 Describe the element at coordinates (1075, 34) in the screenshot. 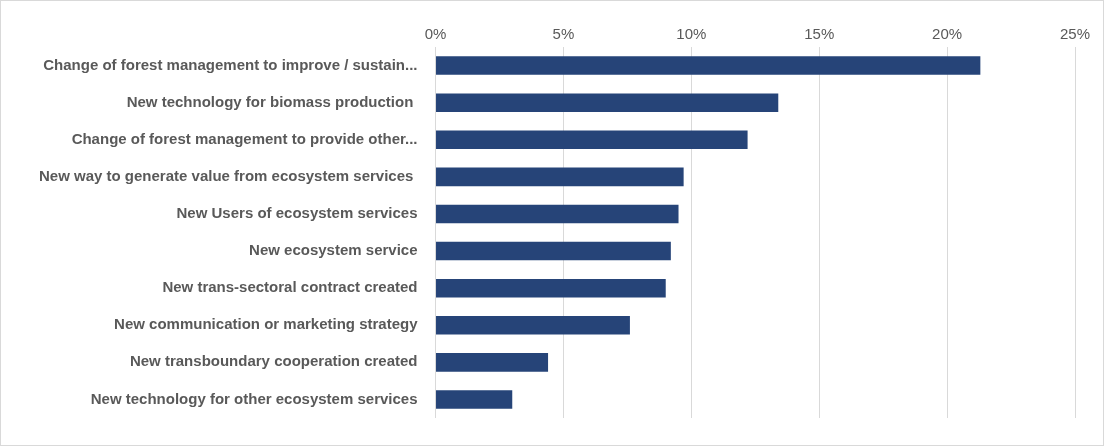

I see `x-tick-label: 25%` at that location.